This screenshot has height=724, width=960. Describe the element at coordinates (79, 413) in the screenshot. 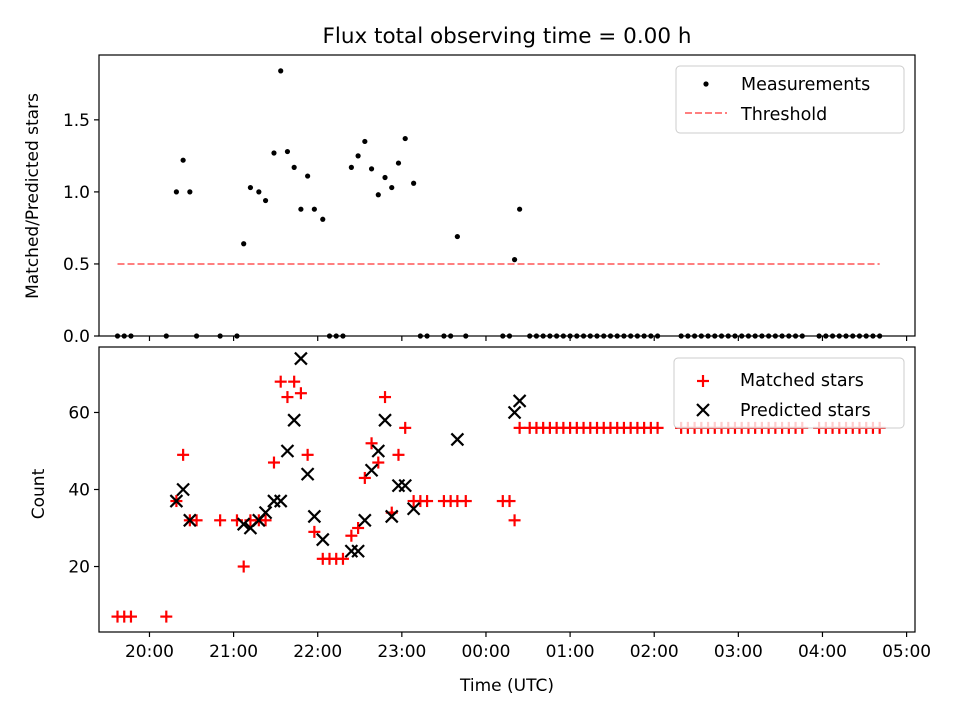

I see `bottom-y-tick-label: 60` at that location.